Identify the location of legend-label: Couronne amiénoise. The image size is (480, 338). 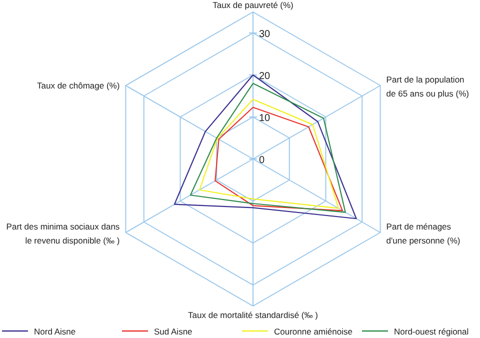
(313, 331).